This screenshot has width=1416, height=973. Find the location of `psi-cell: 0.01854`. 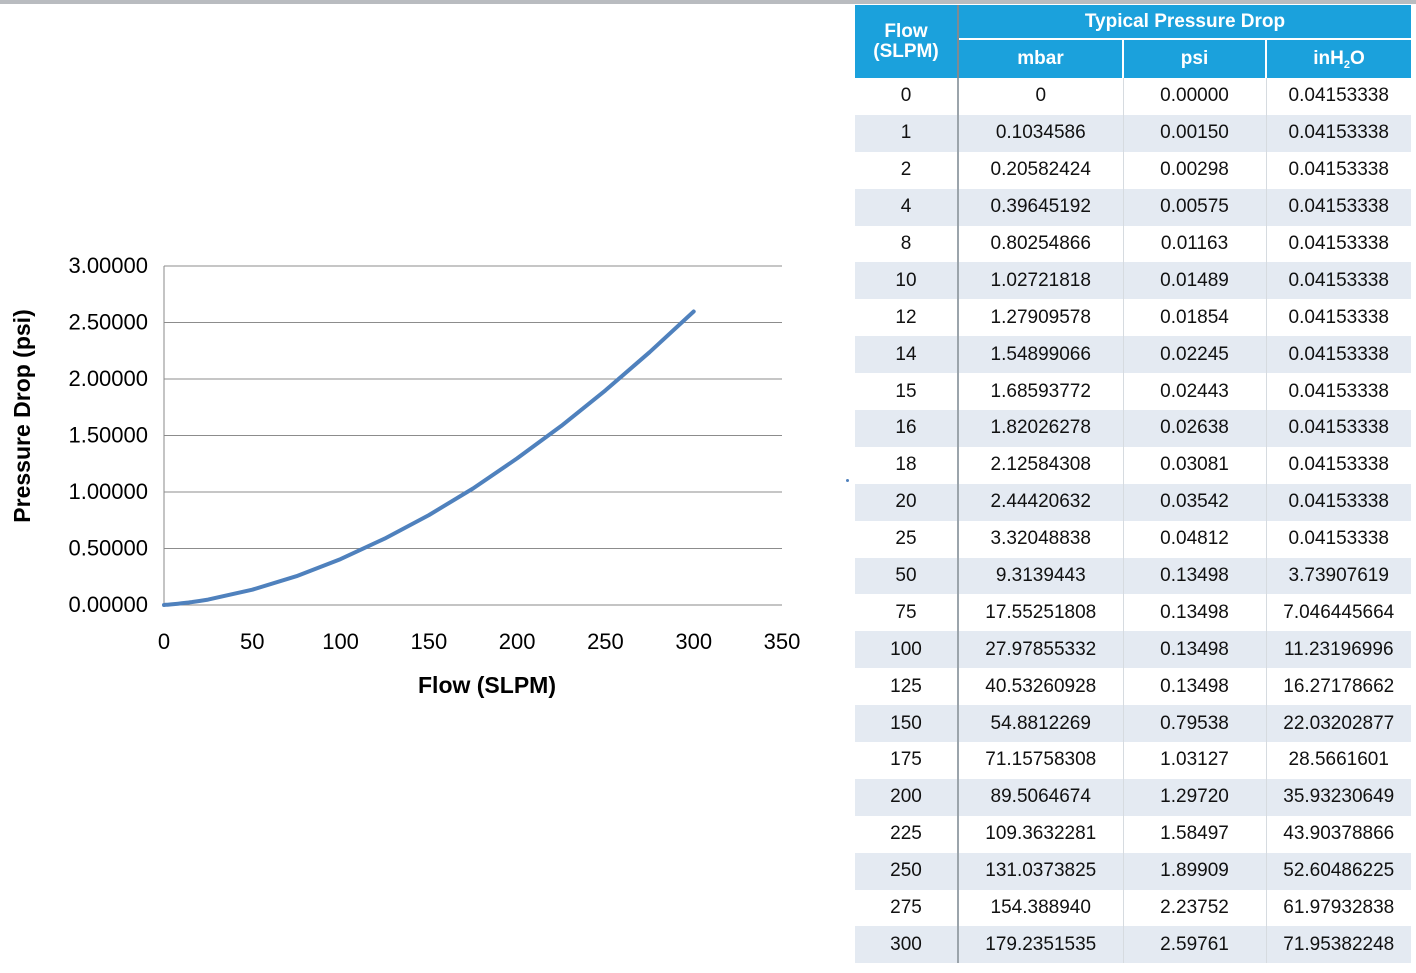

psi-cell: 0.01854 is located at coordinates (1195, 318).